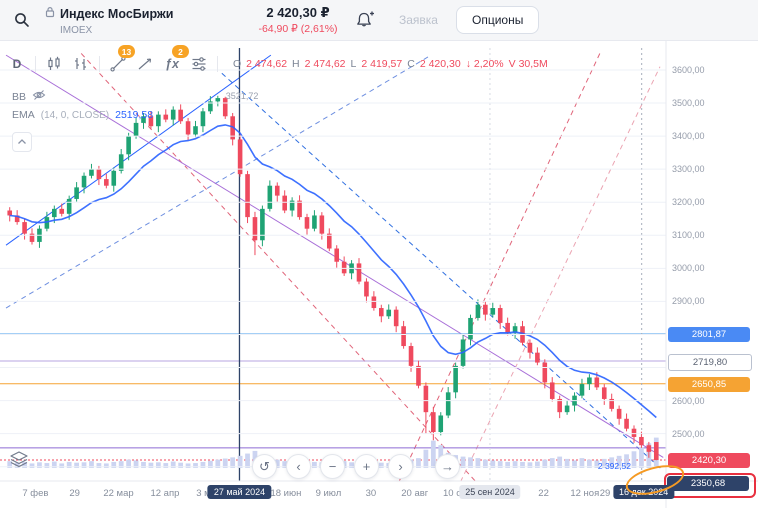 This screenshot has width=758, height=520. I want to click on date-label: 29, so click(74, 493).